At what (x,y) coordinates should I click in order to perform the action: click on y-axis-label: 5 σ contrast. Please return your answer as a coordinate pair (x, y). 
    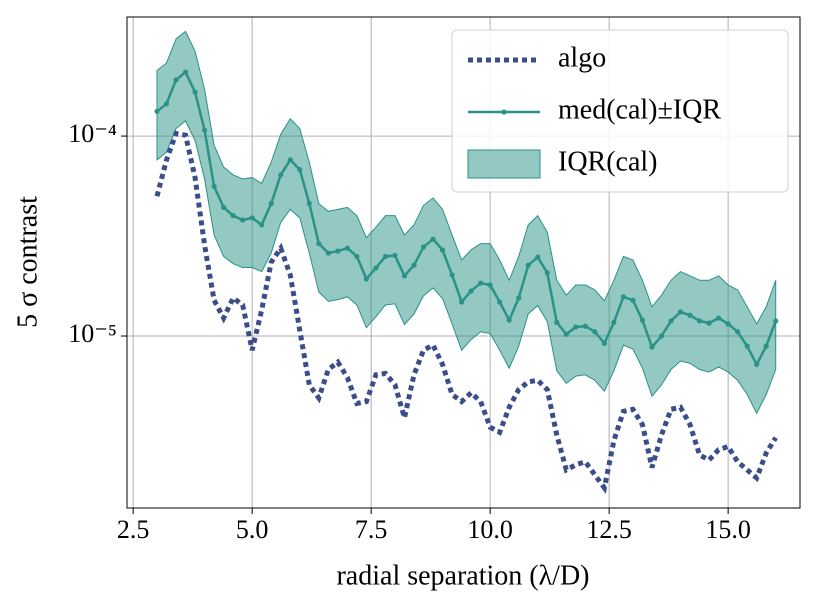
    Looking at the image, I should click on (27, 262).